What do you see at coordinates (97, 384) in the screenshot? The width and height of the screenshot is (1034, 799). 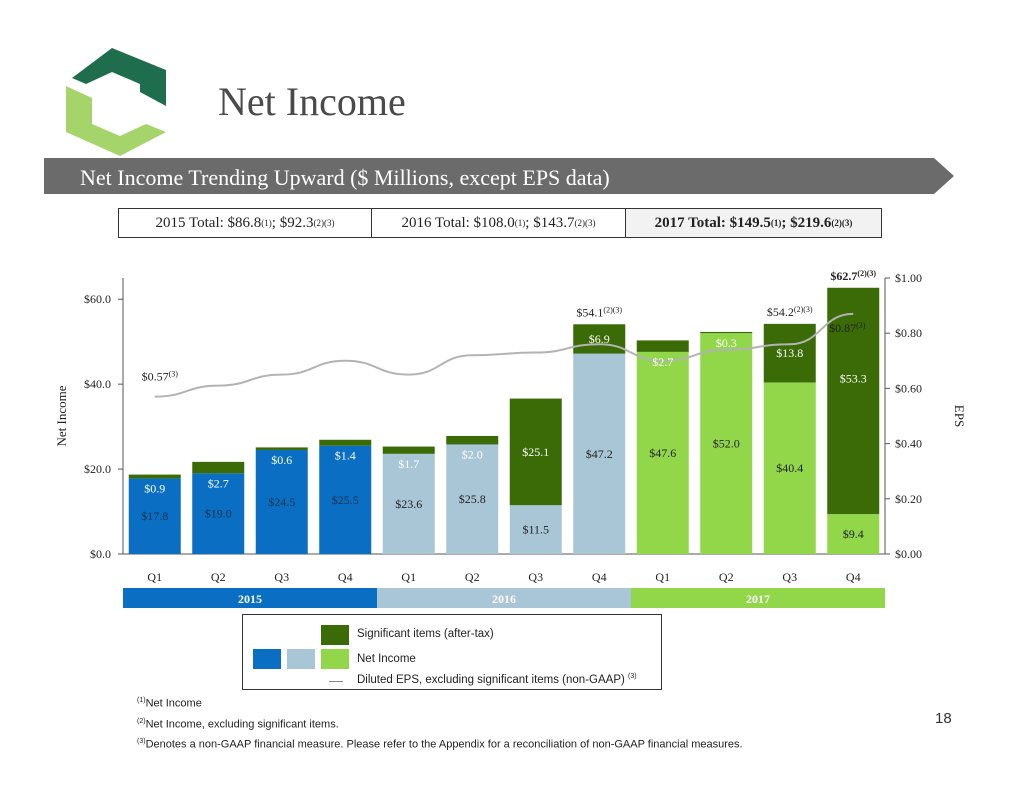 I see `y-tick-label-left: $40.0` at bounding box center [97, 384].